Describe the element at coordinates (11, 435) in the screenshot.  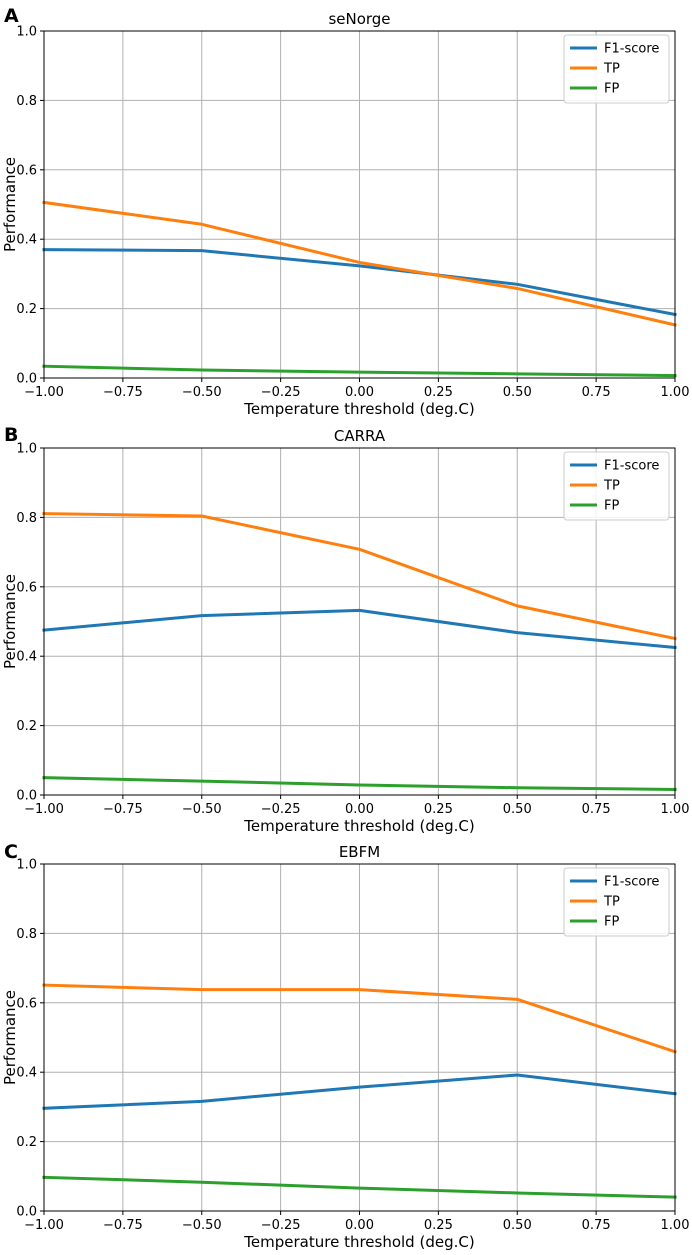
I see `panel-letter: B` at that location.